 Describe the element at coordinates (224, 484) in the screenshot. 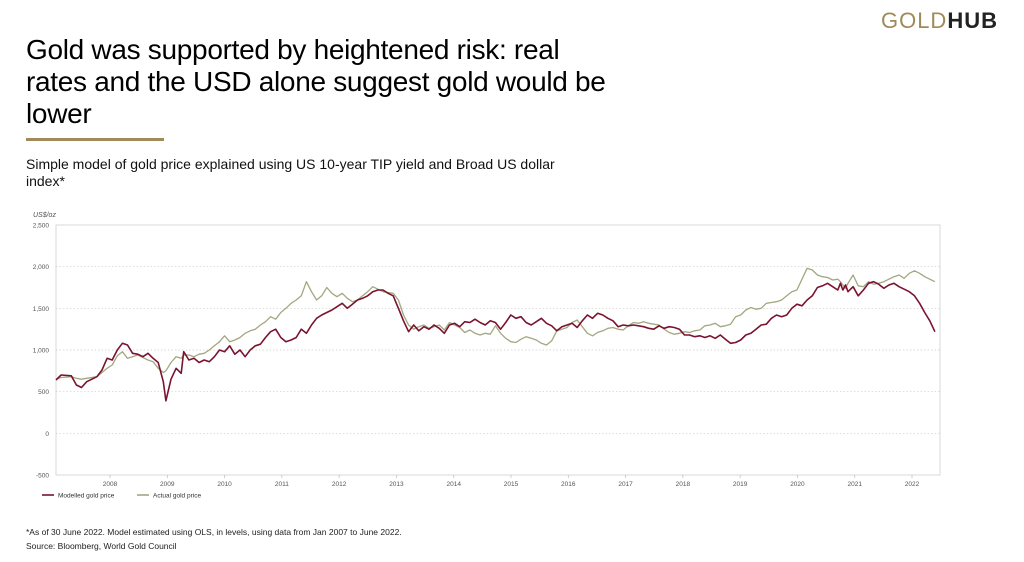

I see `x-tick-label: 2010` at that location.